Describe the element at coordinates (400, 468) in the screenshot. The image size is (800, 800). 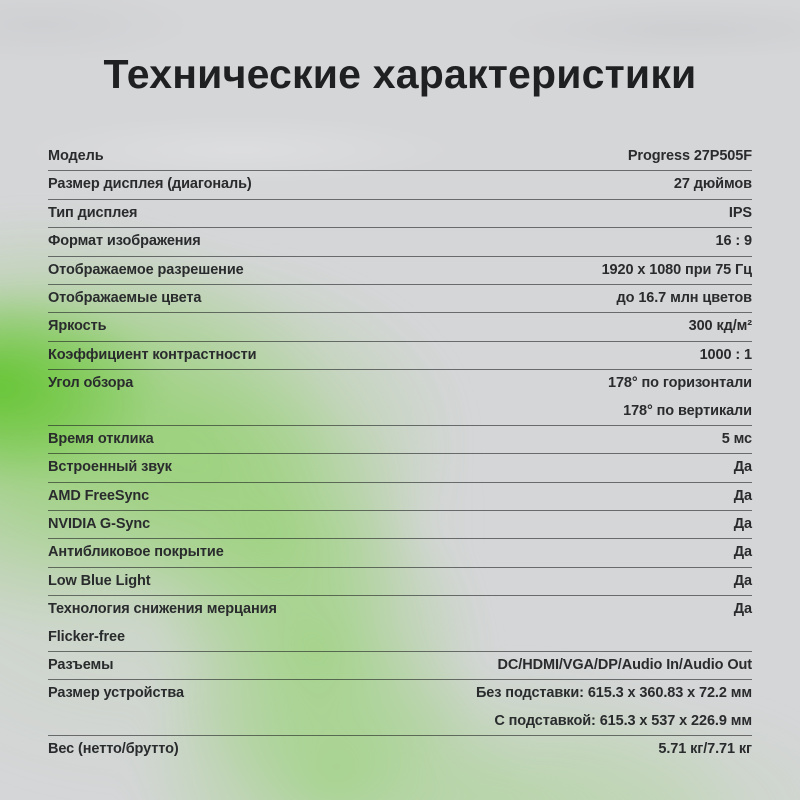
I see `spec-row: Встроенный звук Да` at that location.